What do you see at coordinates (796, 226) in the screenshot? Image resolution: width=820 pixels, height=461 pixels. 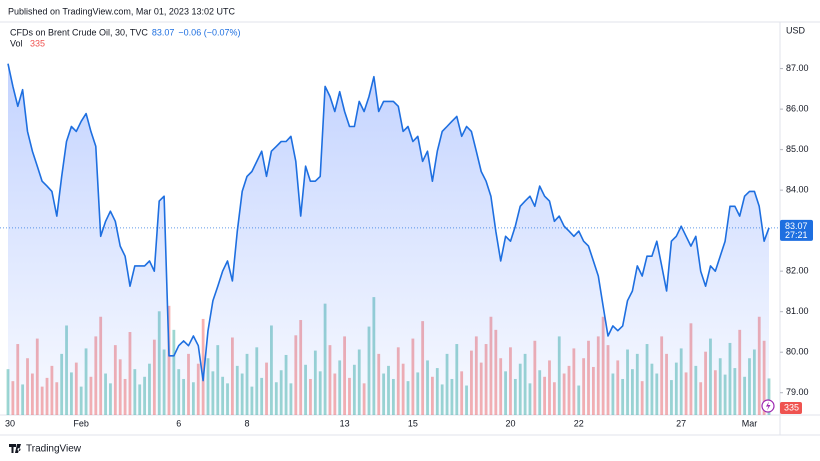 I see `price-tag-value: 83.07` at bounding box center [796, 226].